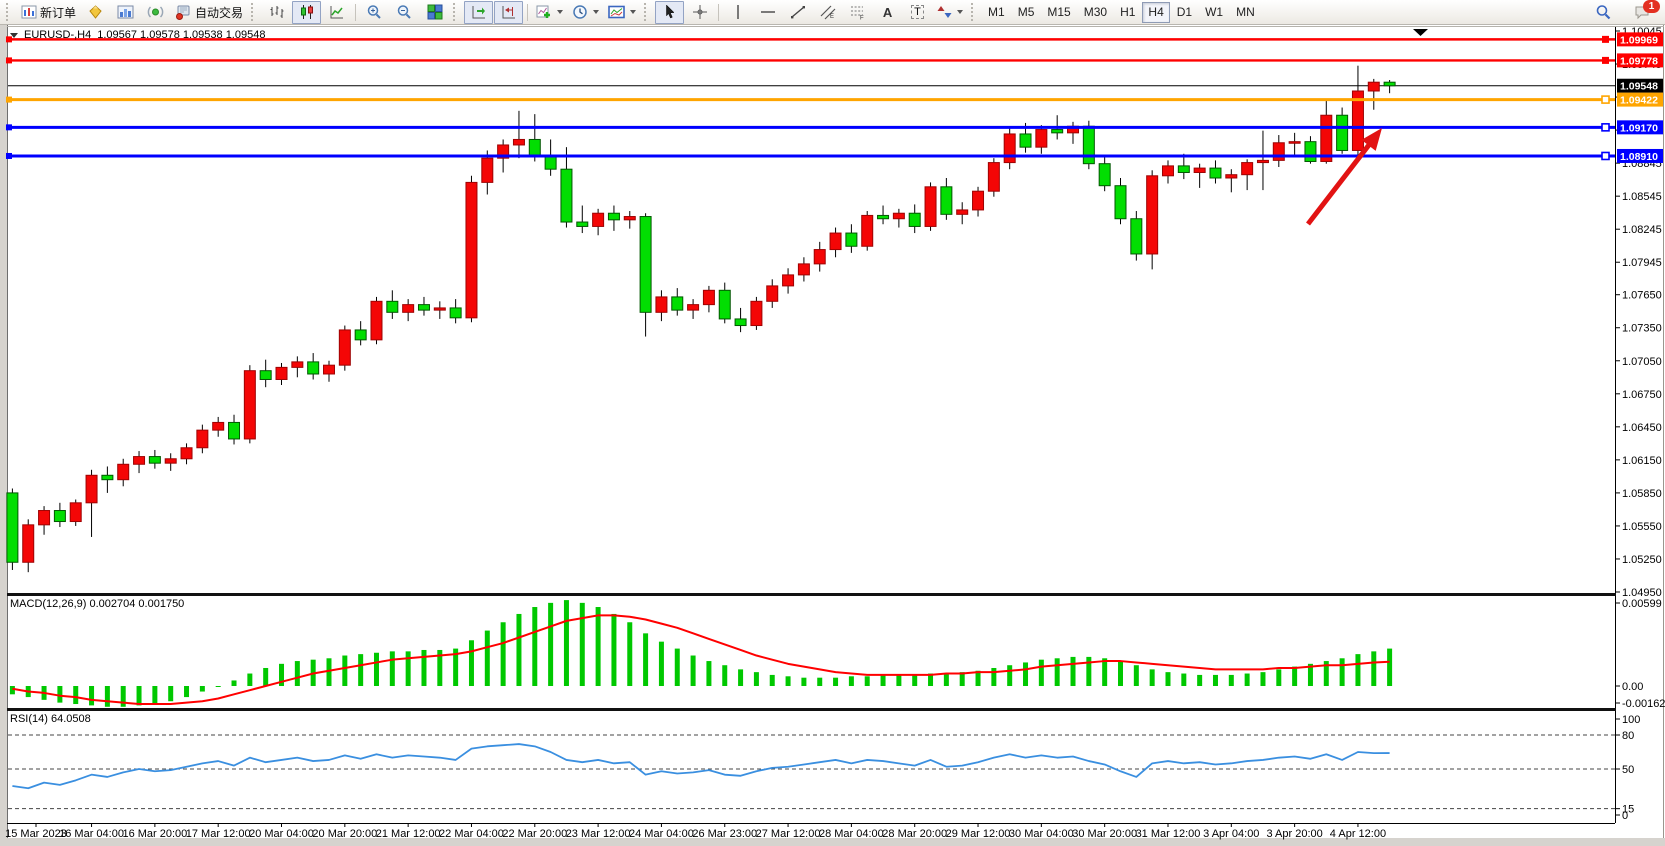 The width and height of the screenshot is (1665, 846). Describe the element at coordinates (1245, 12) in the screenshot. I see `timeframe-mn-button: MN` at that location.